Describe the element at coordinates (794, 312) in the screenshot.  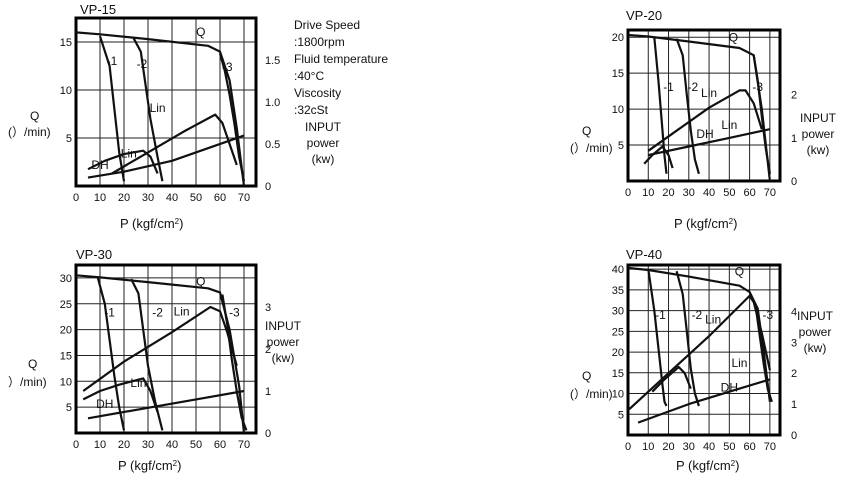
I see `power-tick-label: 4` at that location.